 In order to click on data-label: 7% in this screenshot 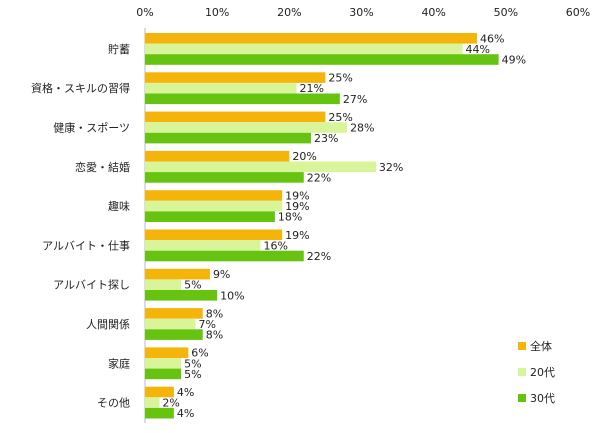, I will do `click(207, 324)`.